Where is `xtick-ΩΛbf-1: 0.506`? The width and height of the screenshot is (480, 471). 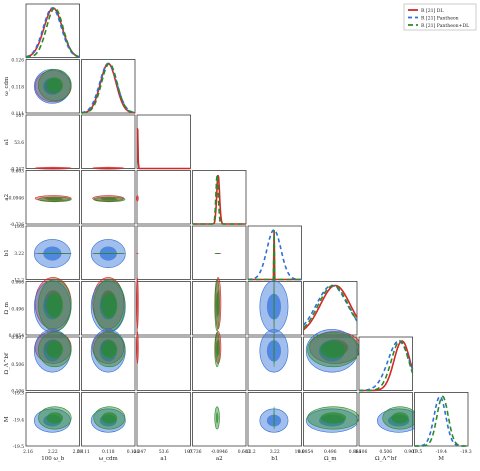
xtick-ΩΛbf-1: 0.506 is located at coordinates (385, 452).